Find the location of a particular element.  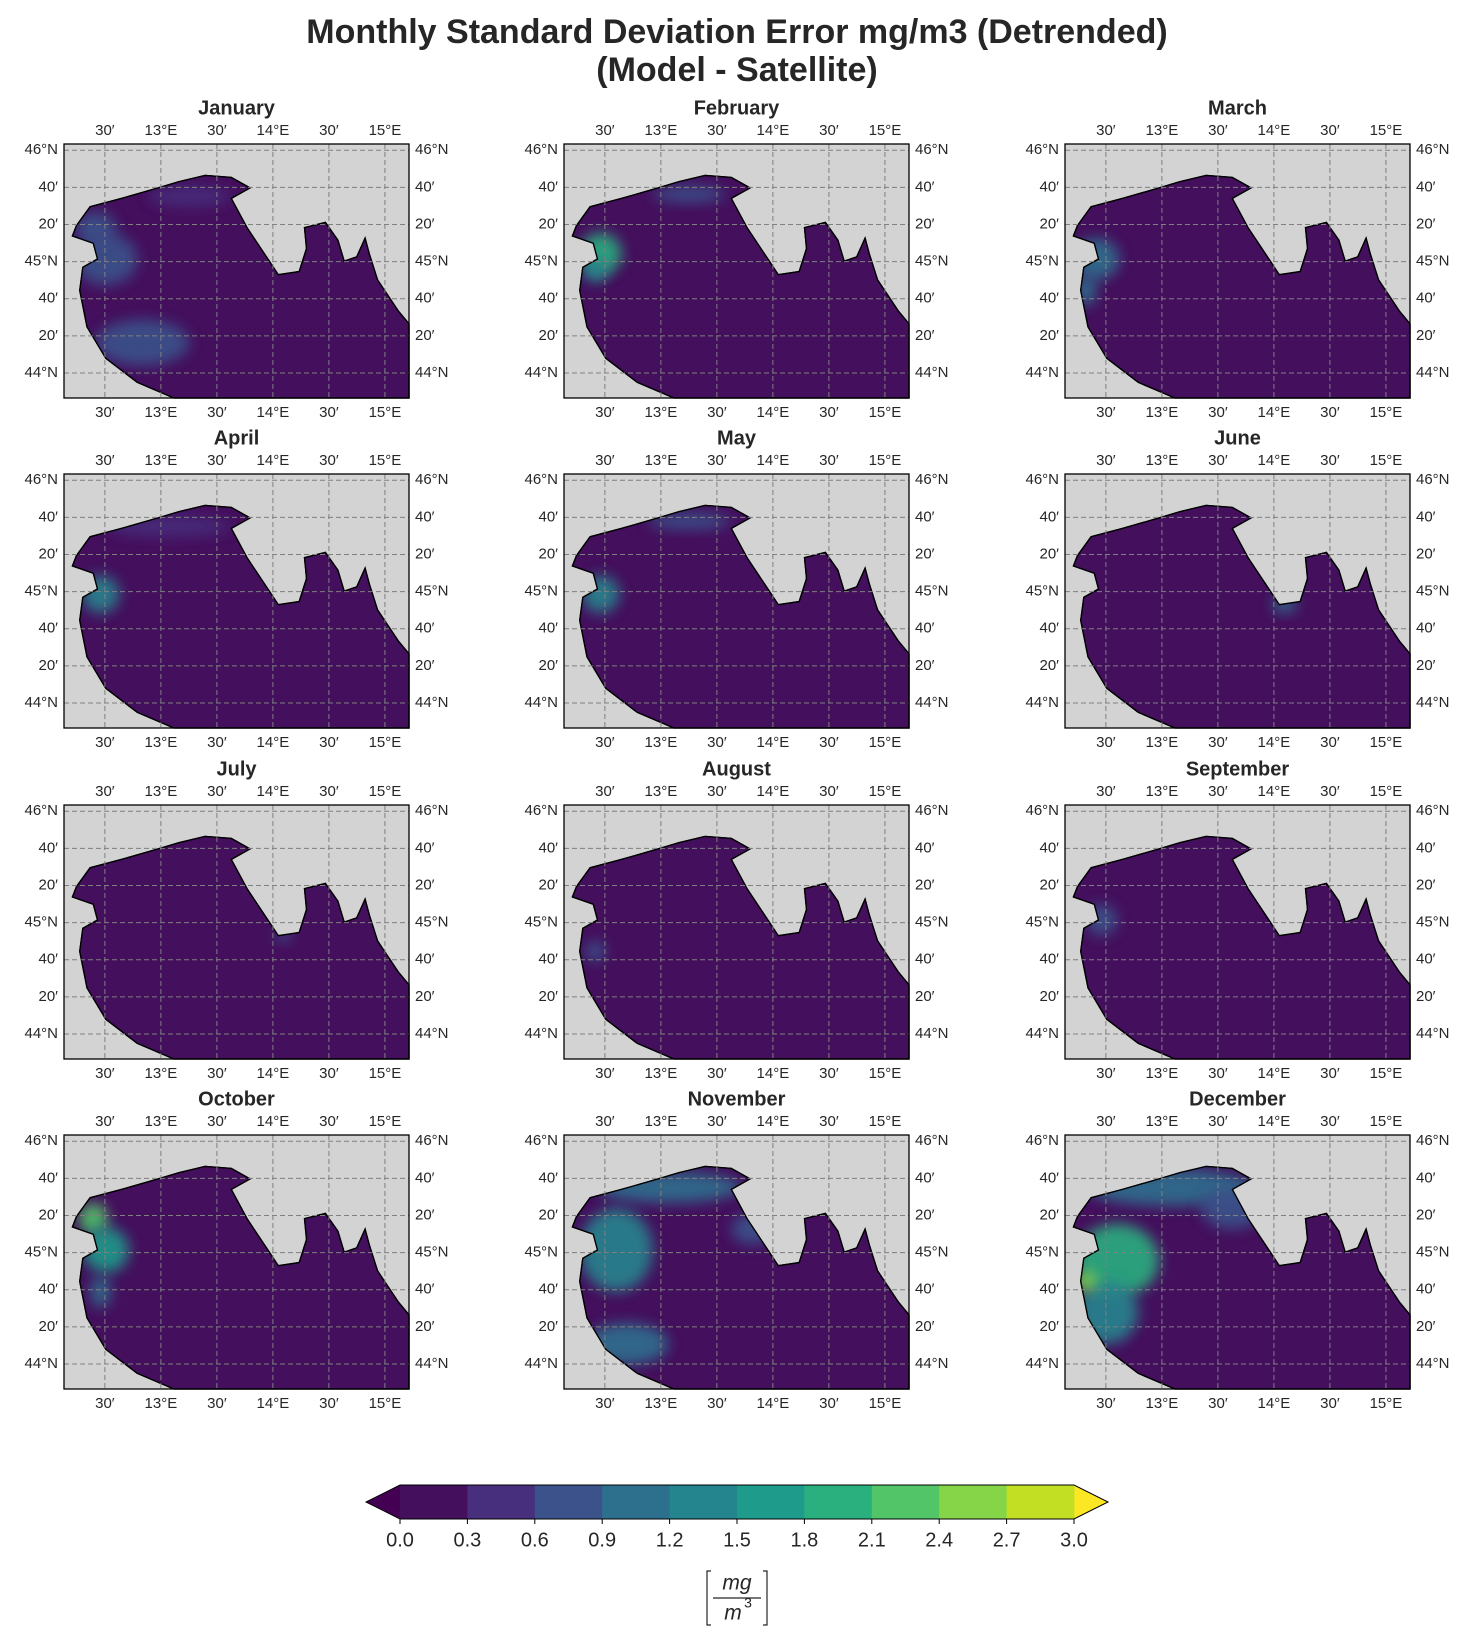

hotspots is located at coordinates (595, 951).